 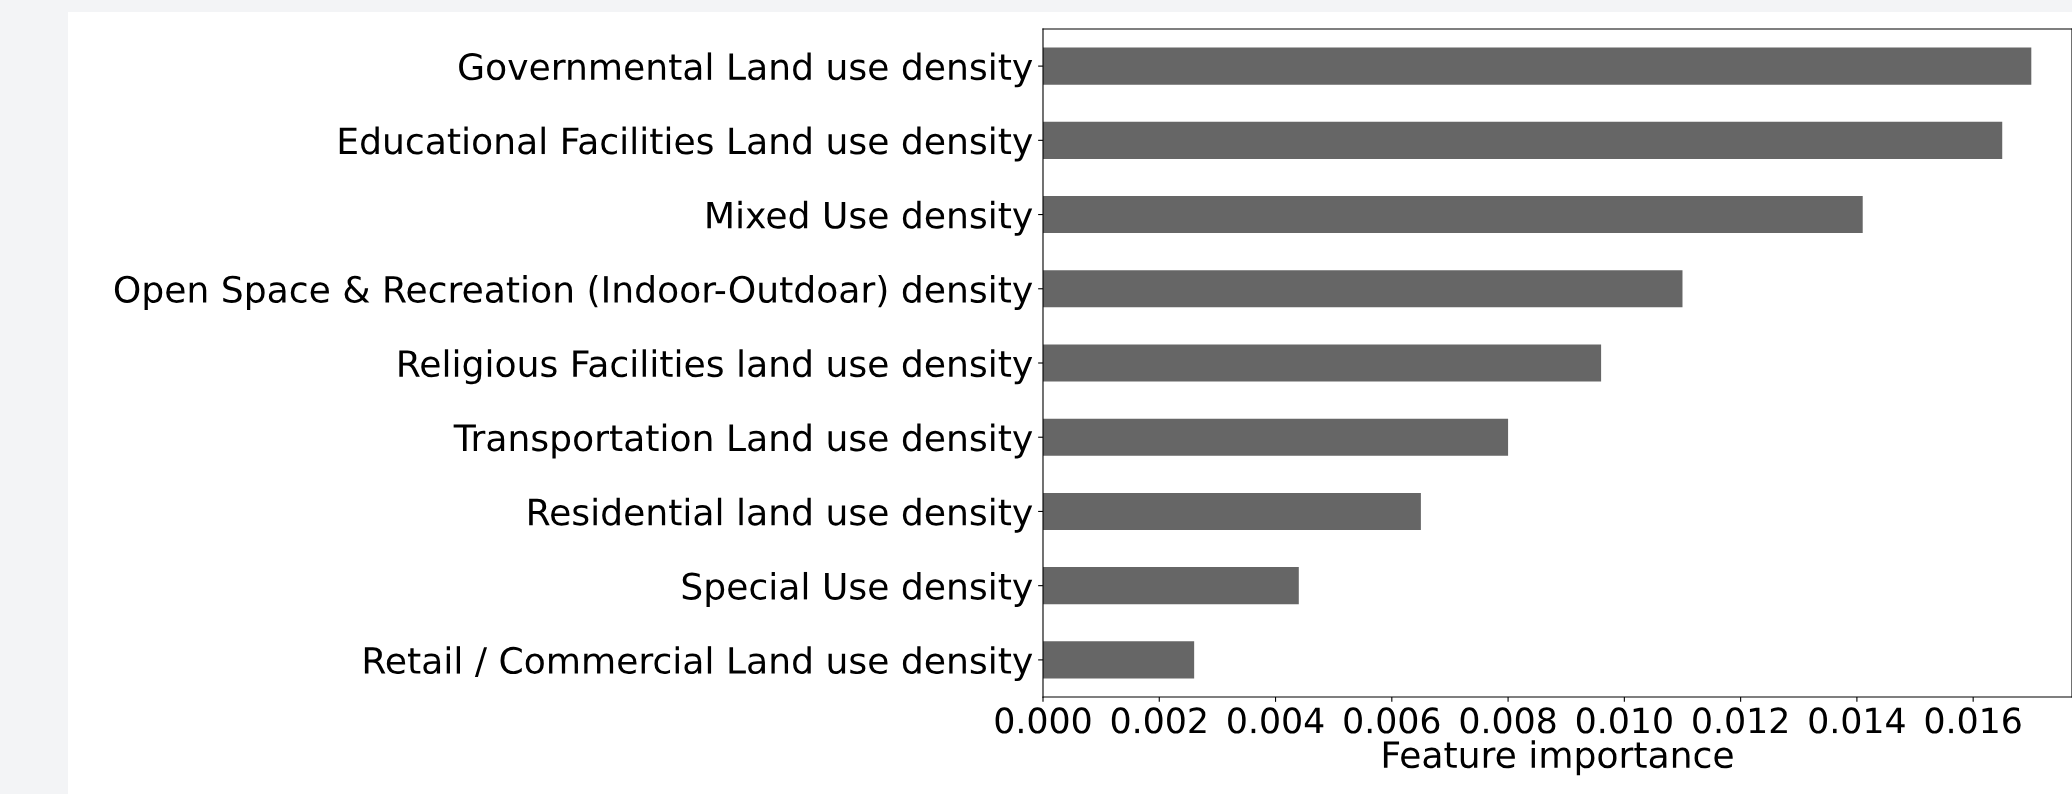 What do you see at coordinates (698, 664) in the screenshot?
I see `y-tick-label: Retail / Commercial Land use density` at bounding box center [698, 664].